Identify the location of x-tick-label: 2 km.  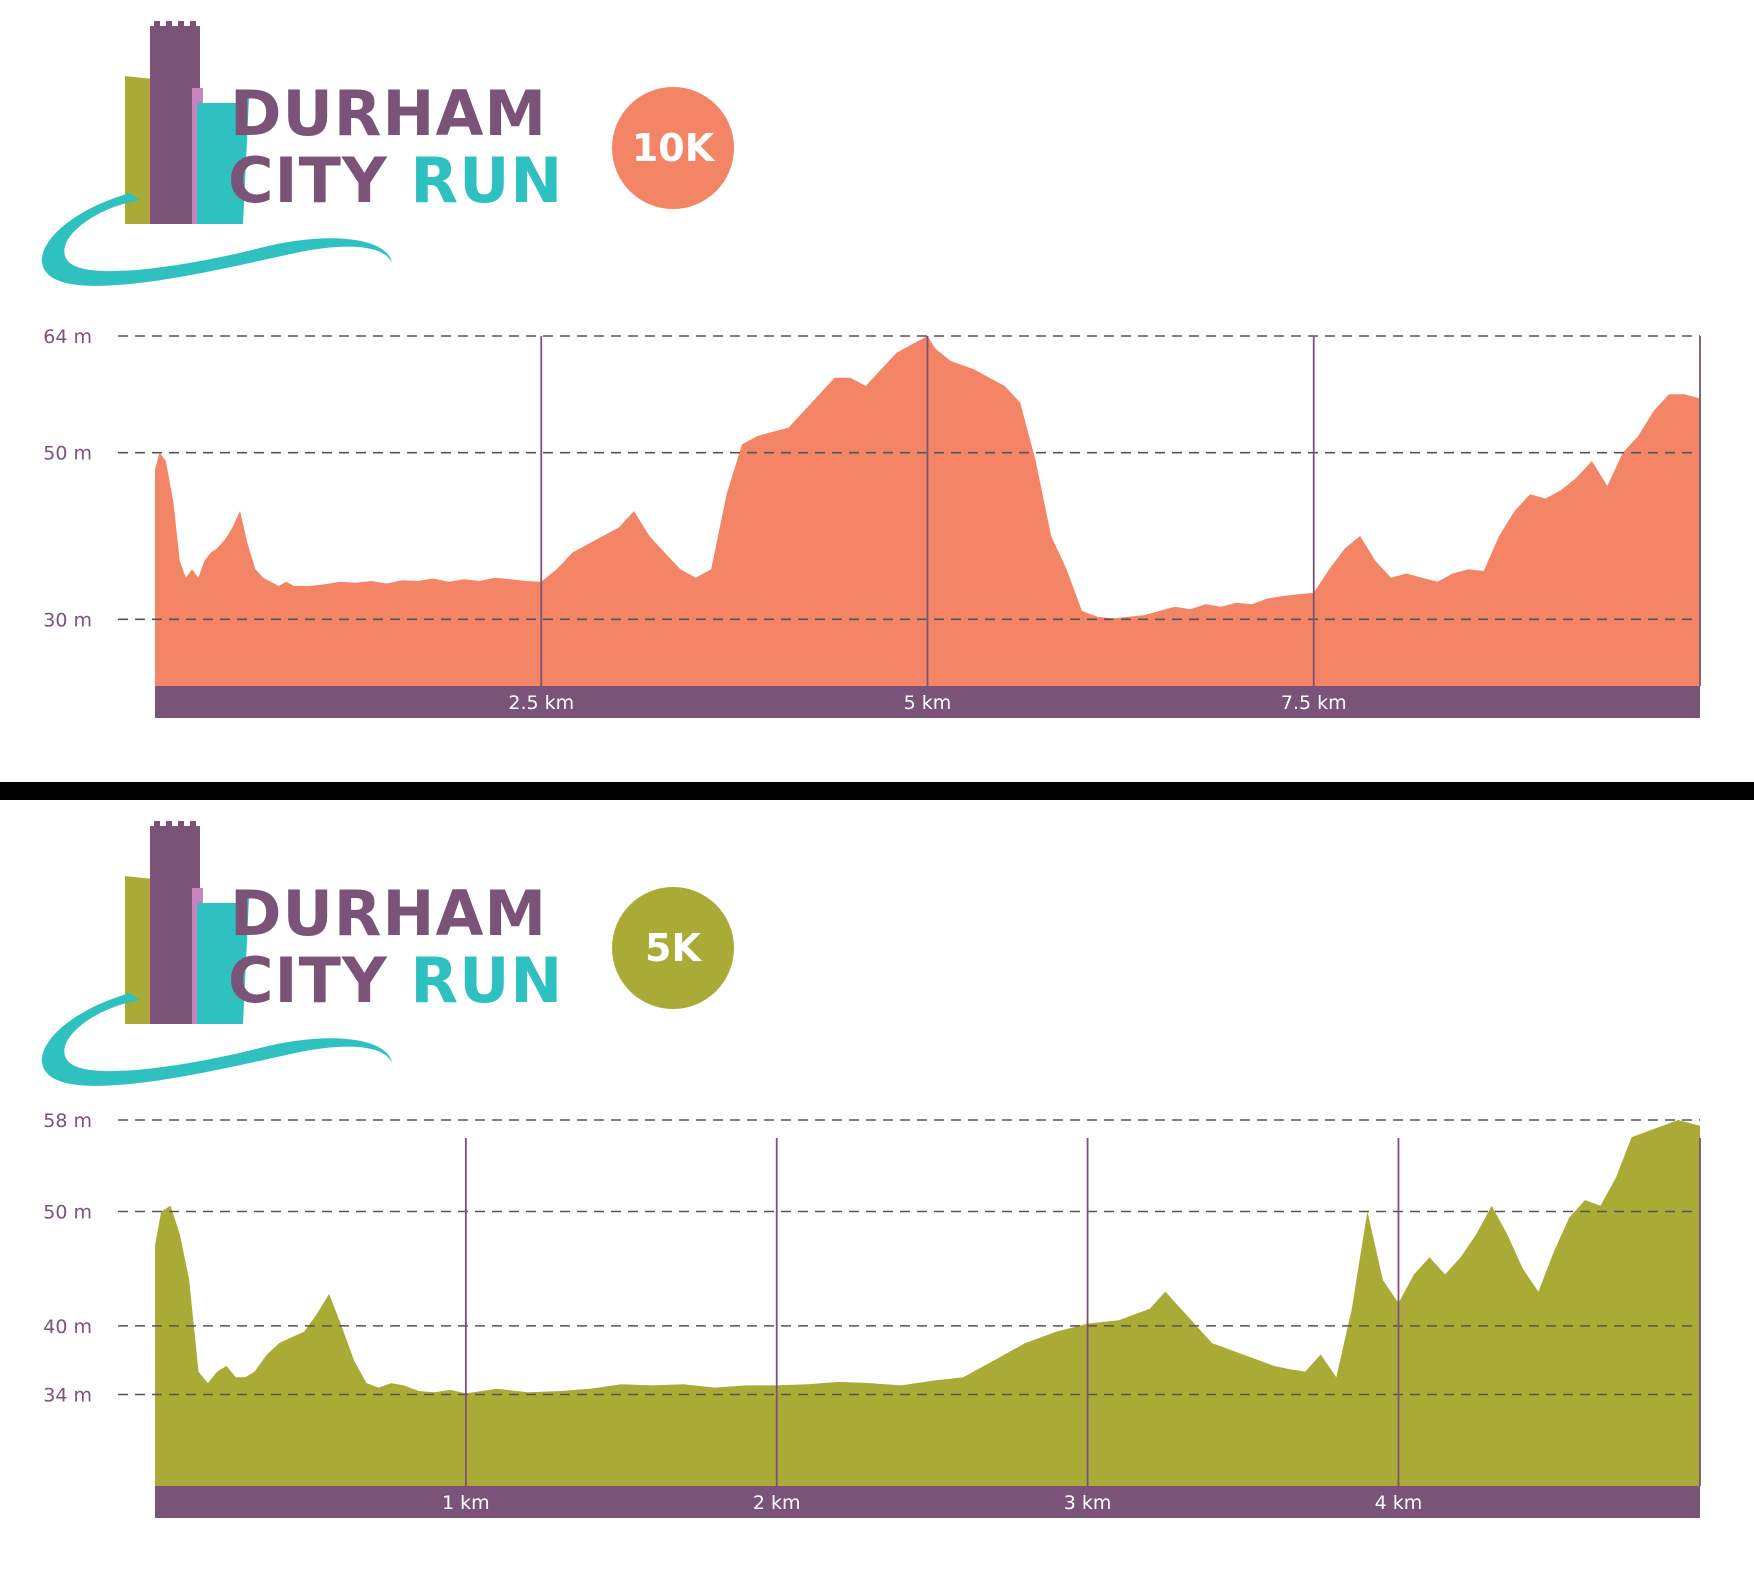
(777, 1503).